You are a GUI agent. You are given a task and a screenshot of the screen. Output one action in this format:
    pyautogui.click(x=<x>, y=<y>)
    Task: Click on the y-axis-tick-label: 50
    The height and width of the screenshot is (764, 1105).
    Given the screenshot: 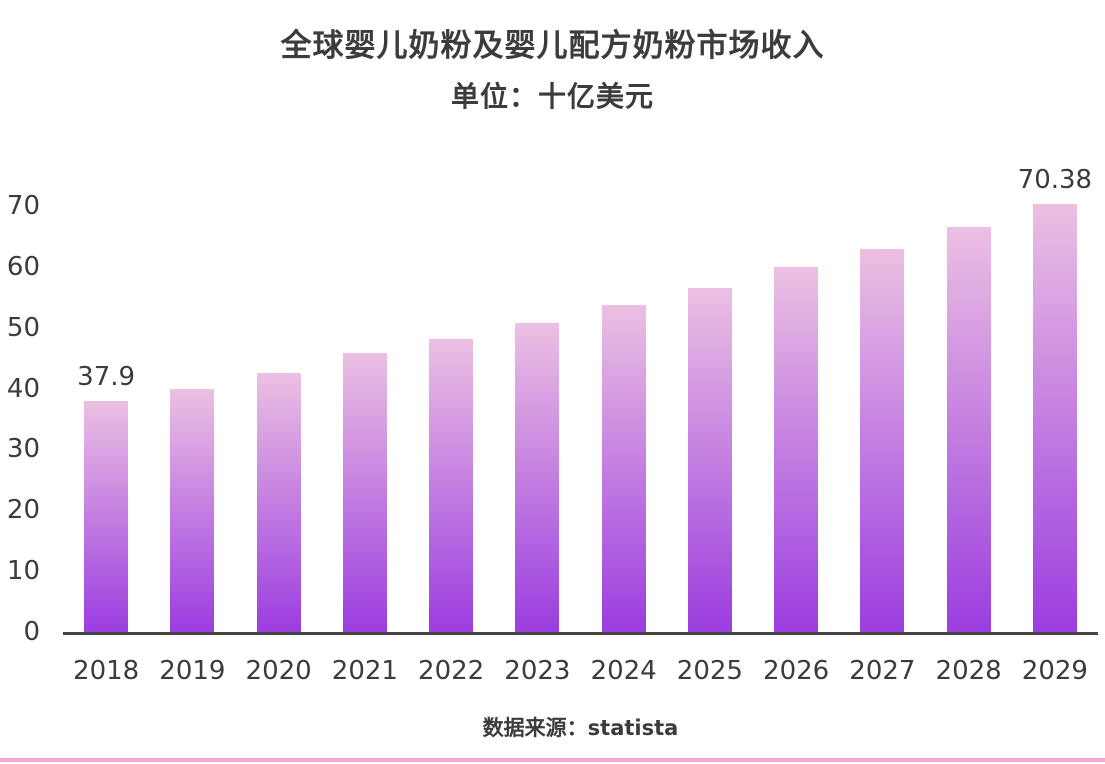 What is the action you would take?
    pyautogui.click(x=23, y=327)
    